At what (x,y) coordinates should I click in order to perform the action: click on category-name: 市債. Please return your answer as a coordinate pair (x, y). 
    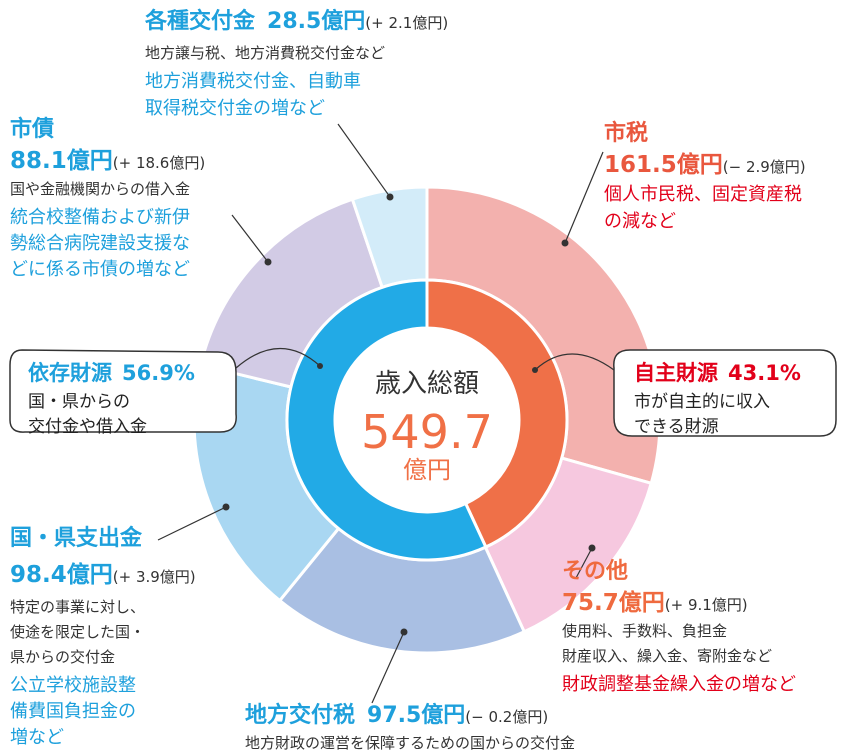
    Looking at the image, I should click on (32, 129).